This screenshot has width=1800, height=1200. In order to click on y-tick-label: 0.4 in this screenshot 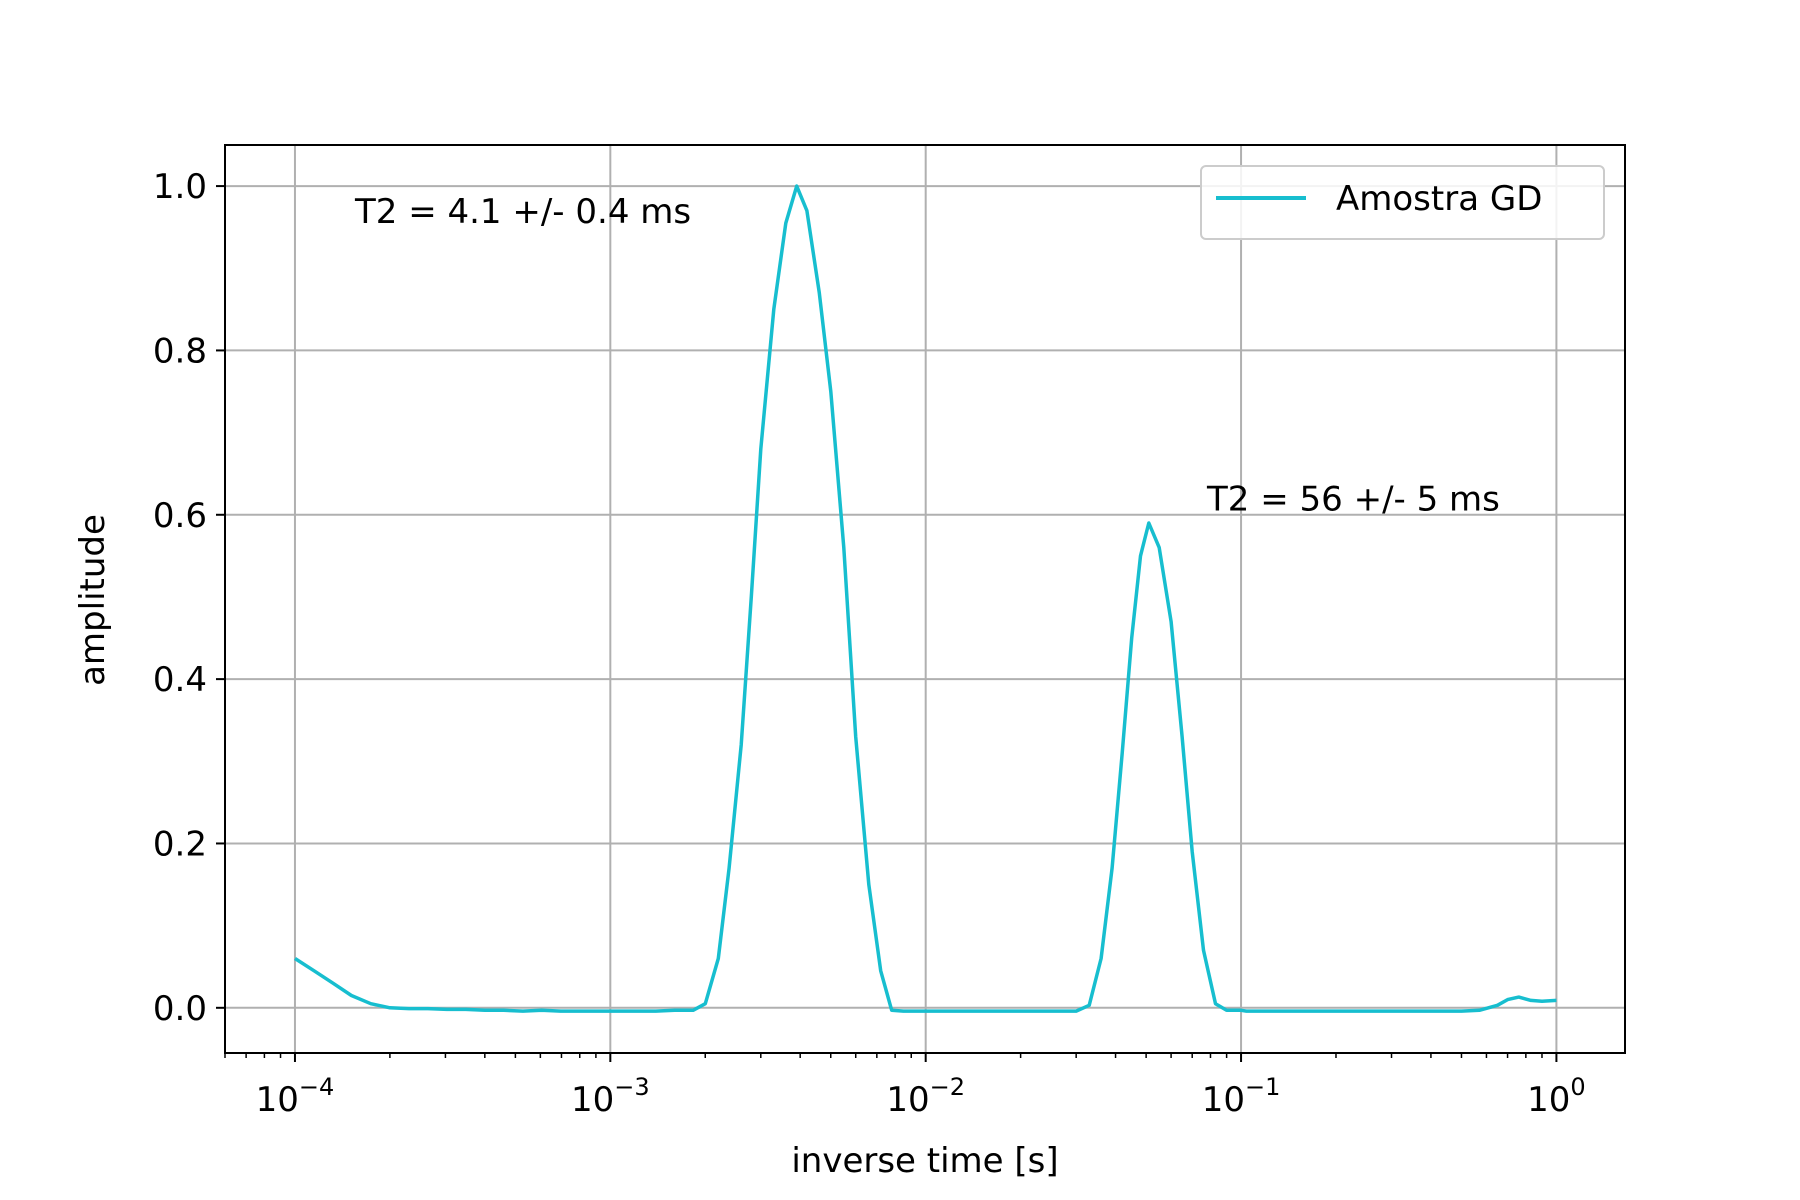, I will do `click(180, 680)`.